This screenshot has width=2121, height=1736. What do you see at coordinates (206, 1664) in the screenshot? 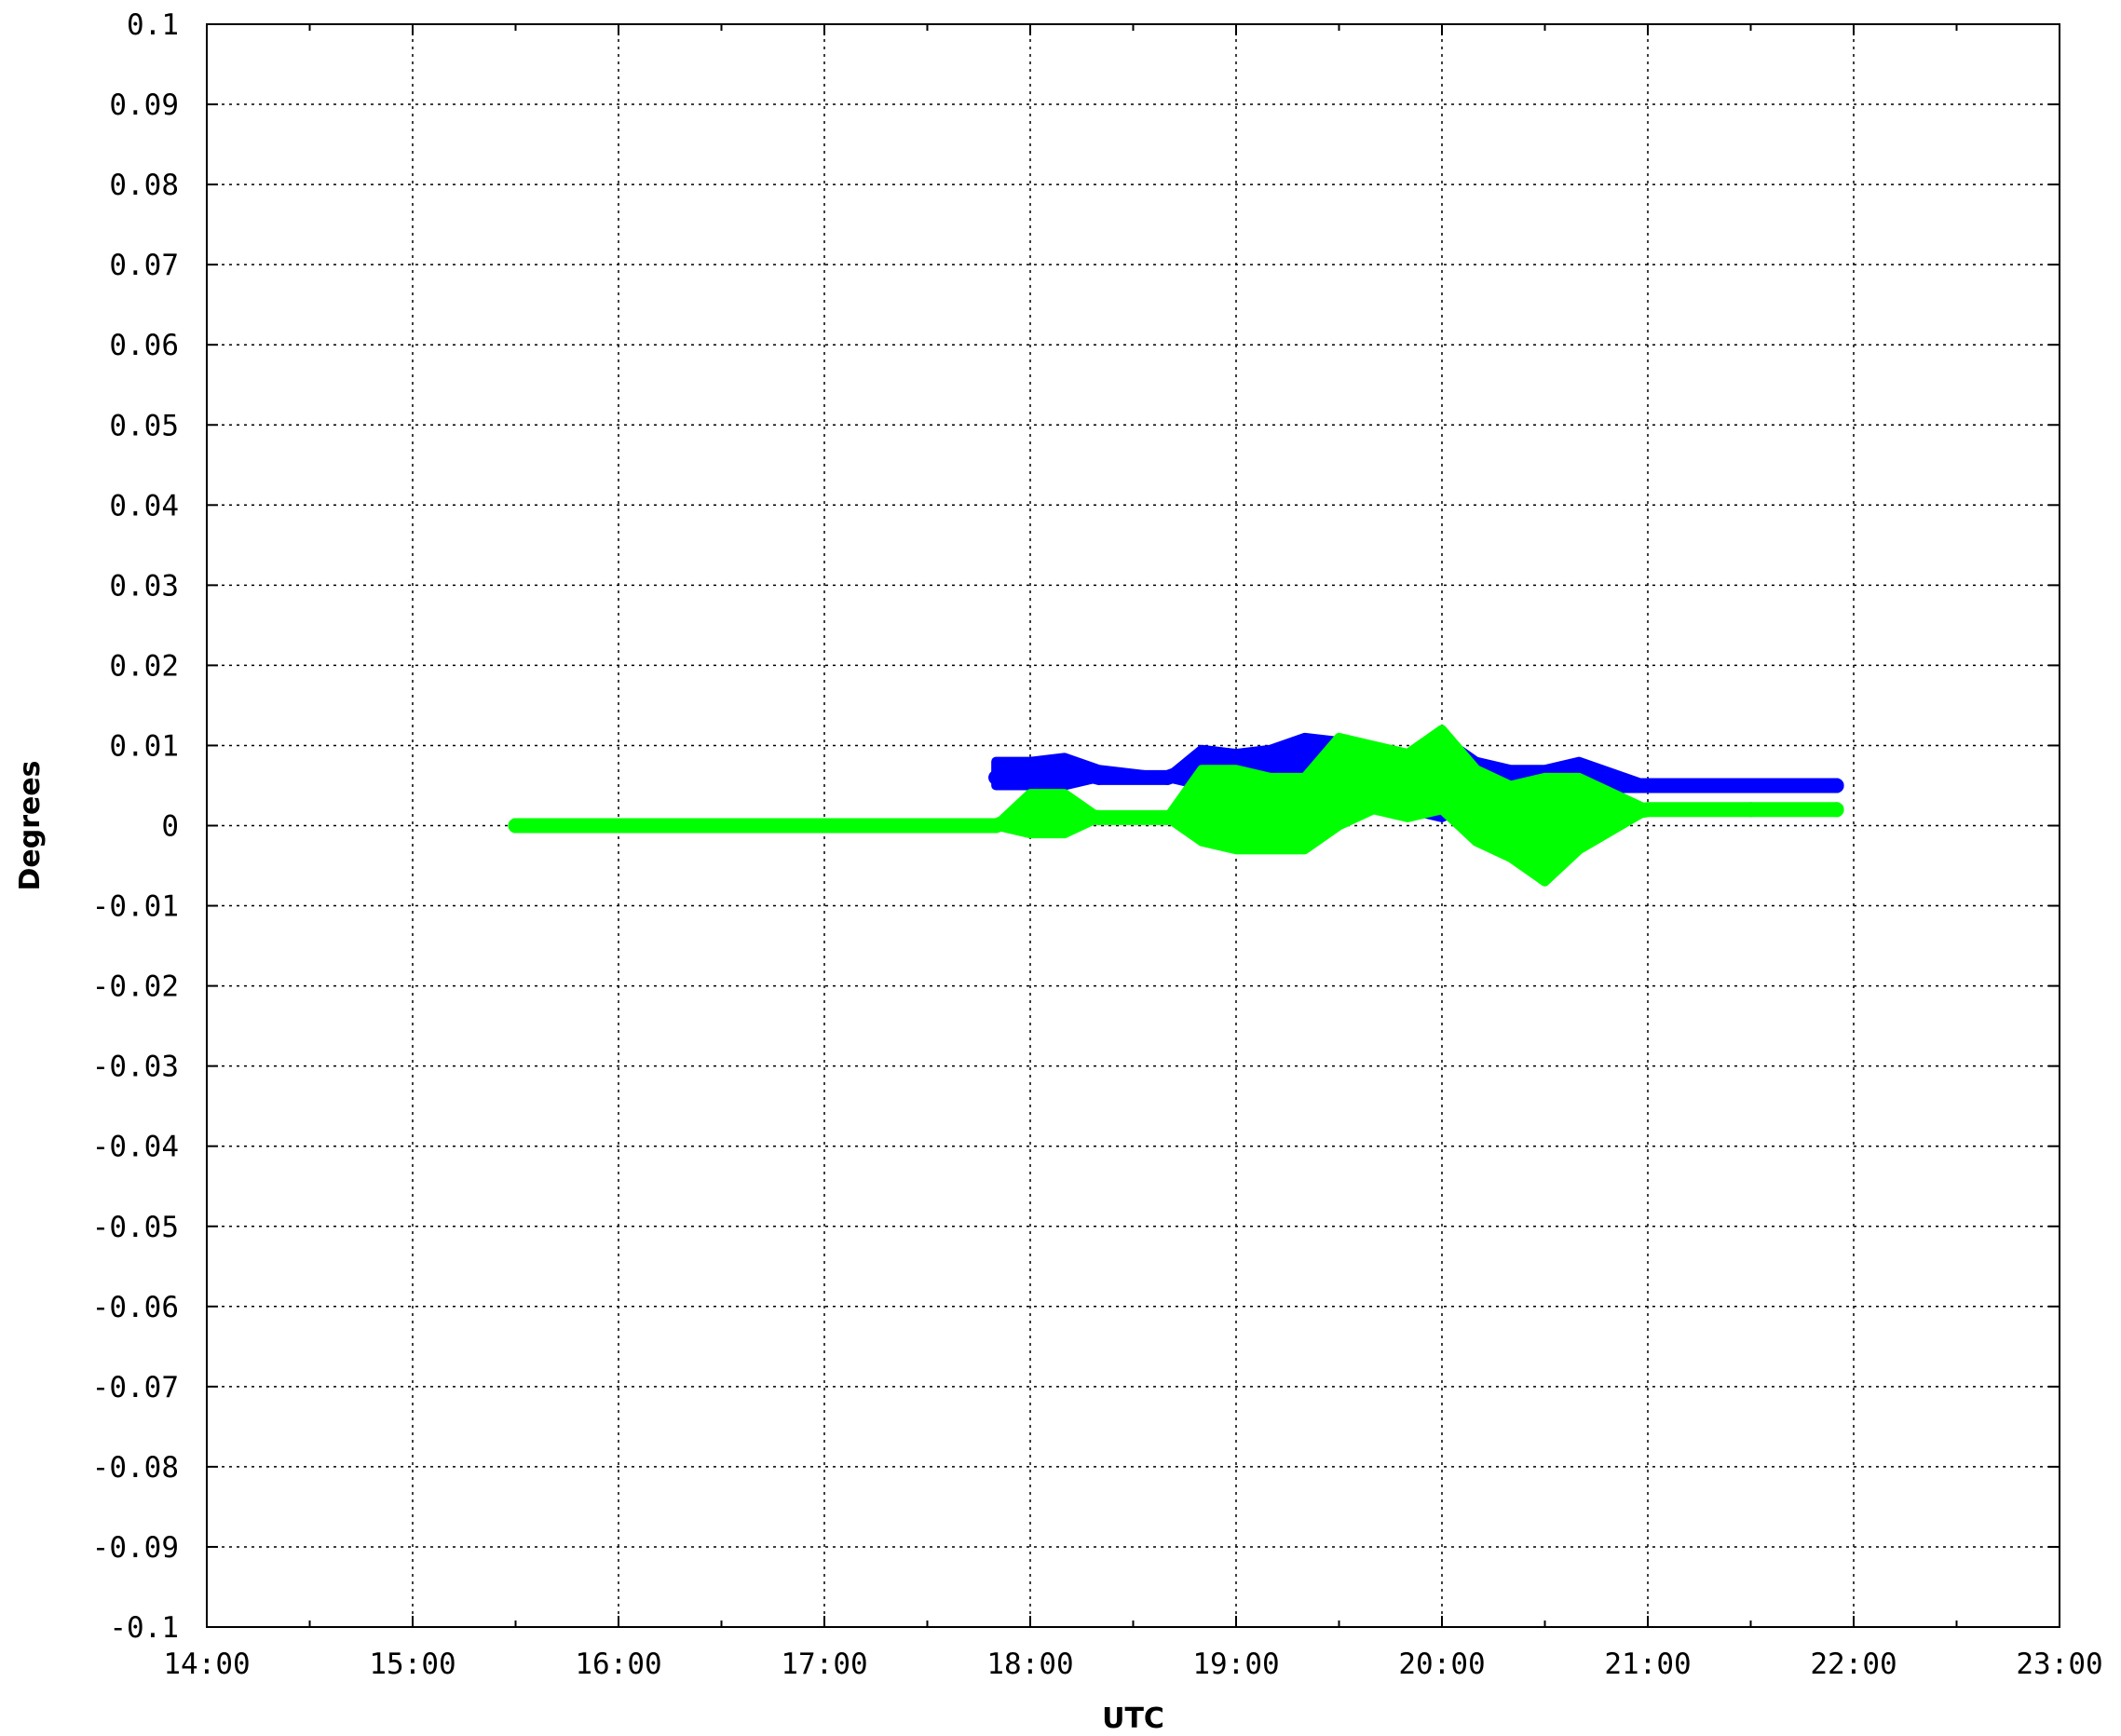
I see `x-tick-label: 14:00` at bounding box center [206, 1664].